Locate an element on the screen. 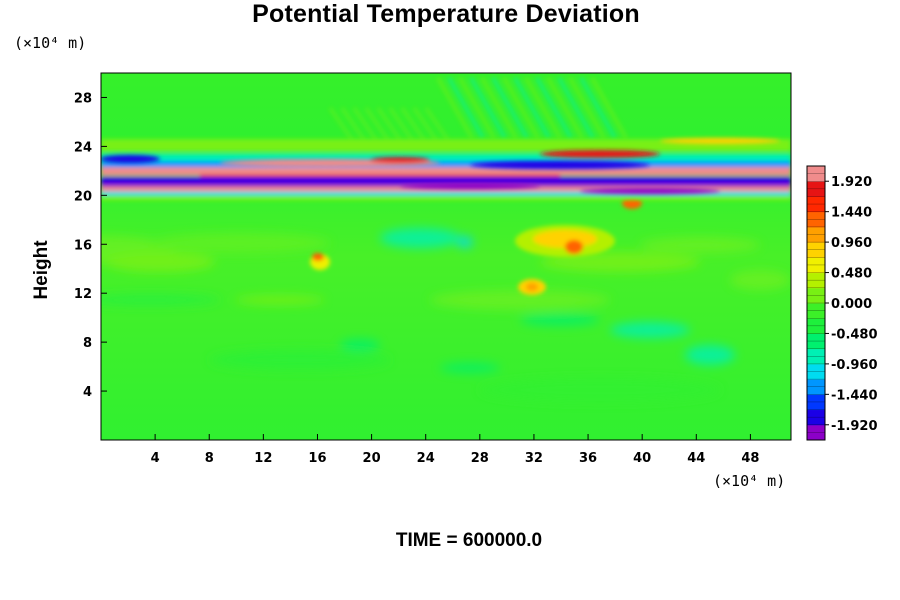  y-tick-label: 12 is located at coordinates (83, 294).